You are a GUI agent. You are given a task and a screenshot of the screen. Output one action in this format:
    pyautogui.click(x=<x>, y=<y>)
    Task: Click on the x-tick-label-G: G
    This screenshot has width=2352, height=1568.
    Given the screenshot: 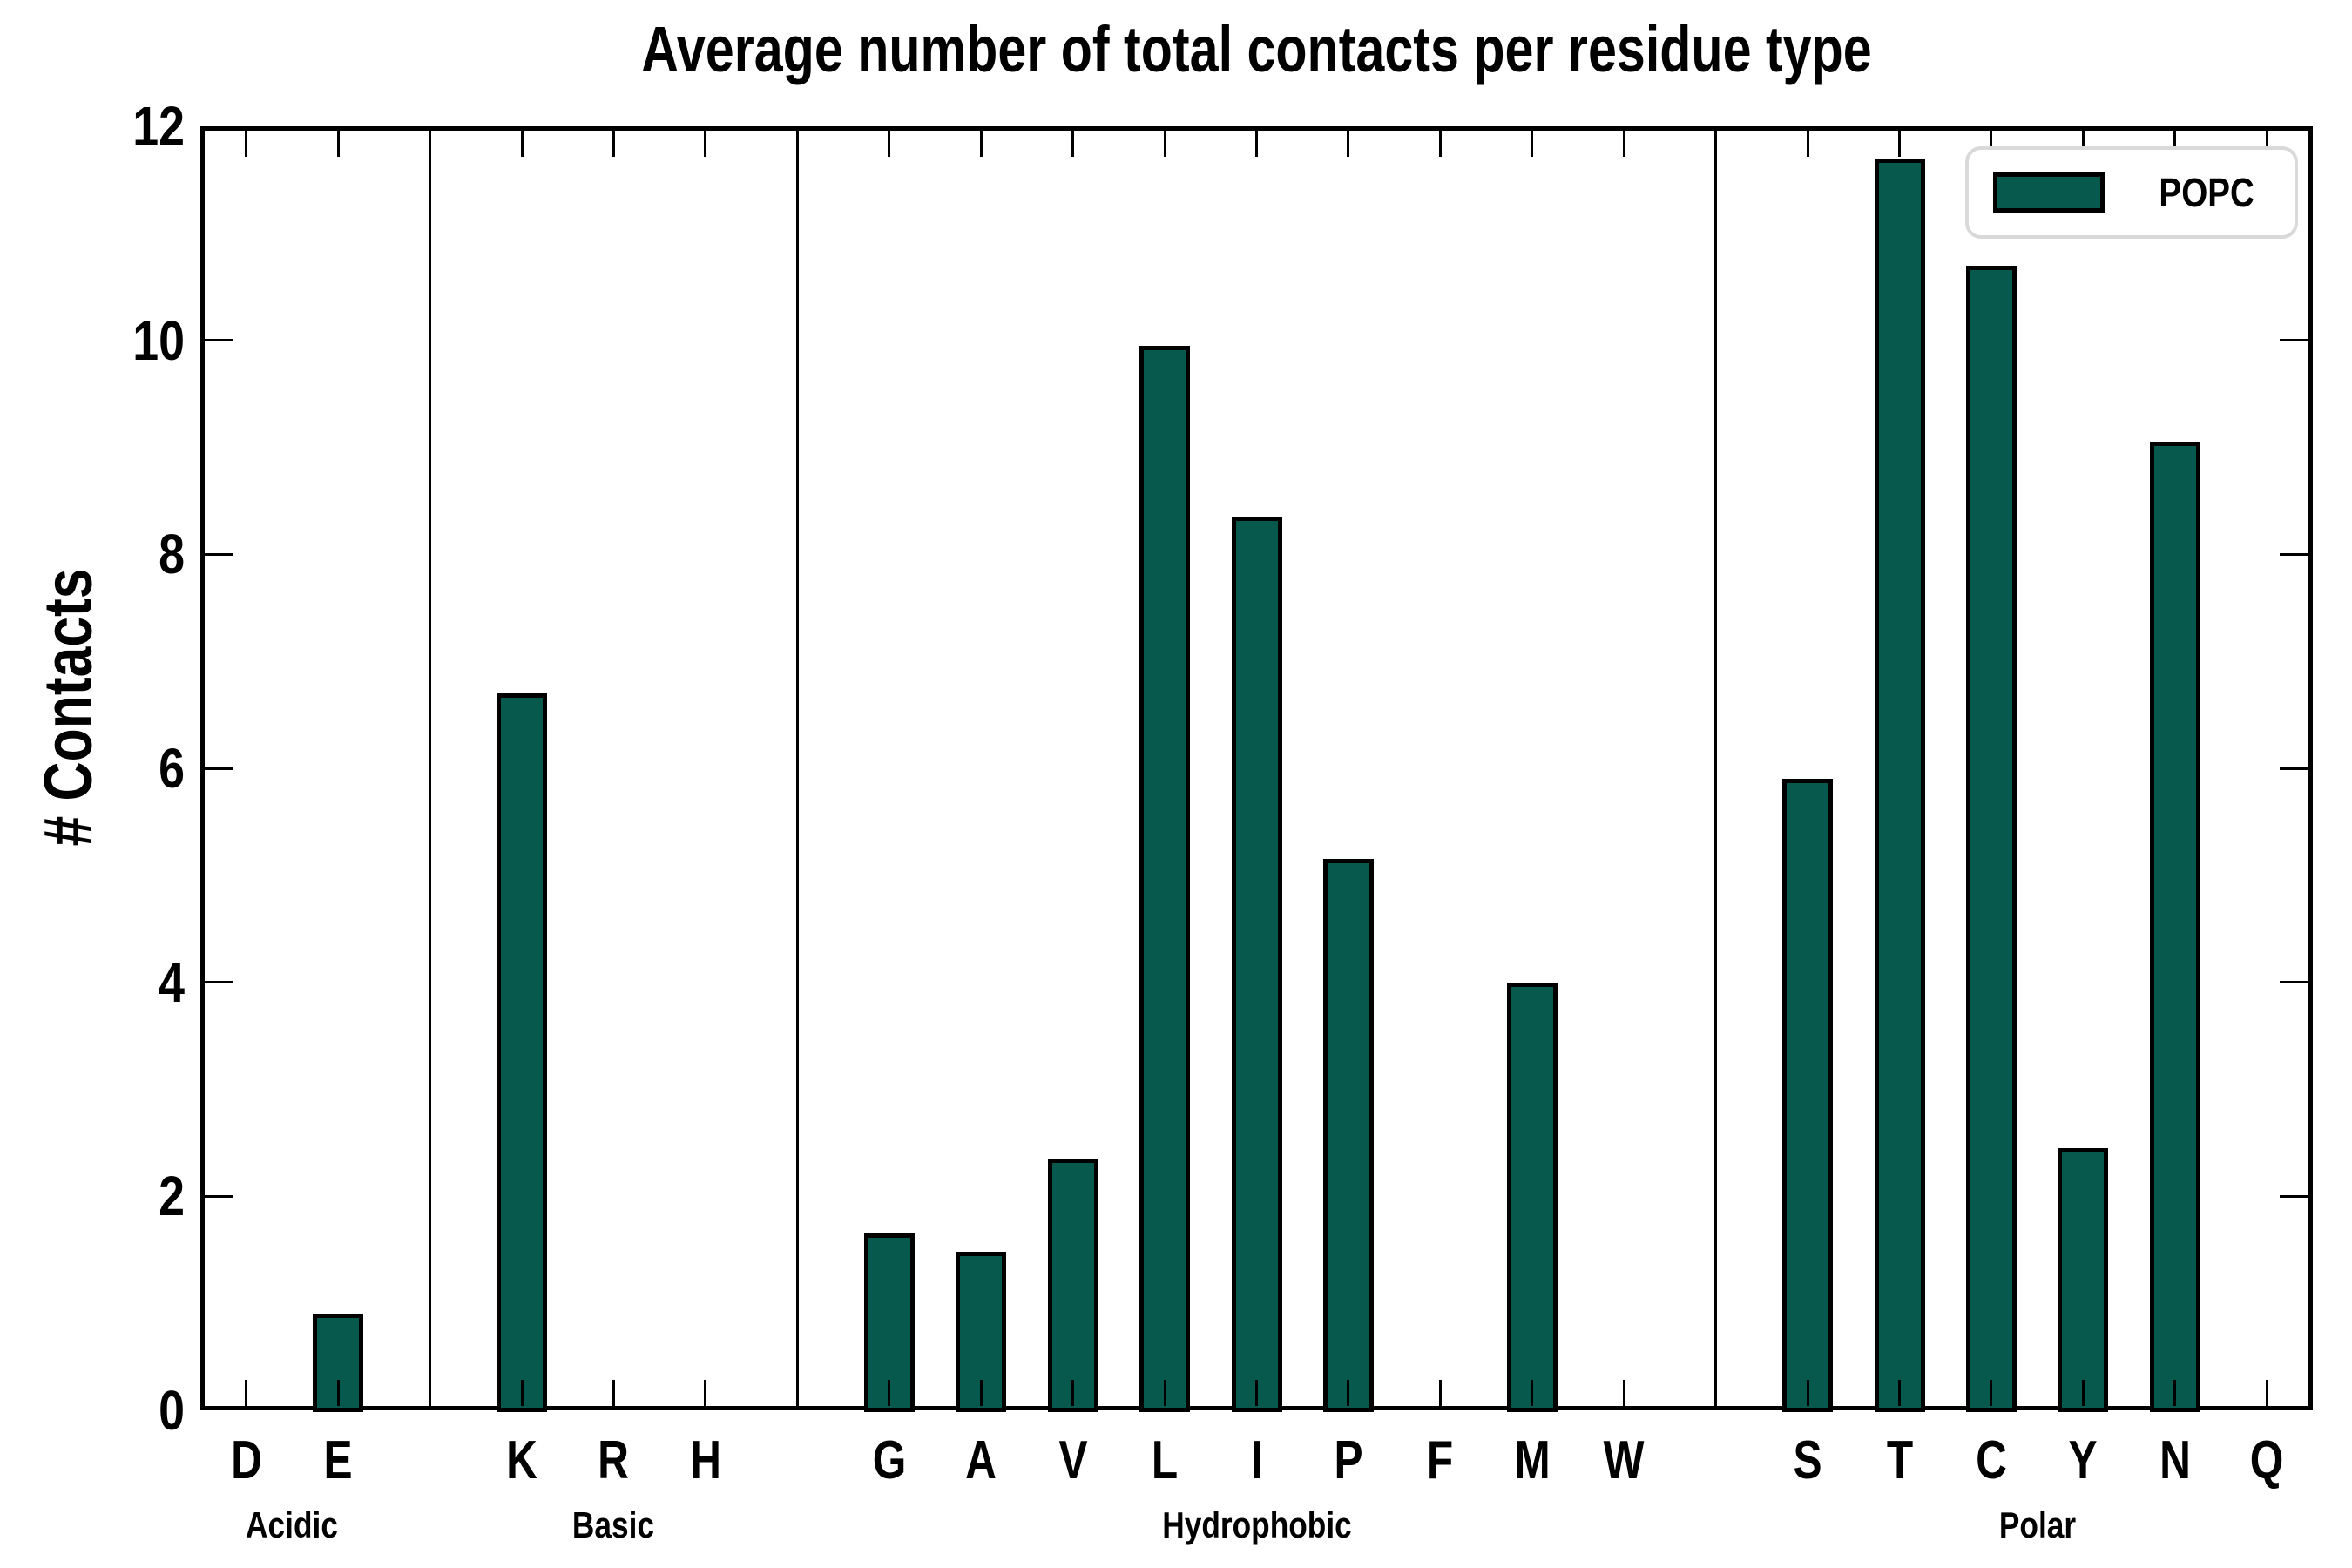 What is the action you would take?
    pyautogui.click(x=889, y=1460)
    